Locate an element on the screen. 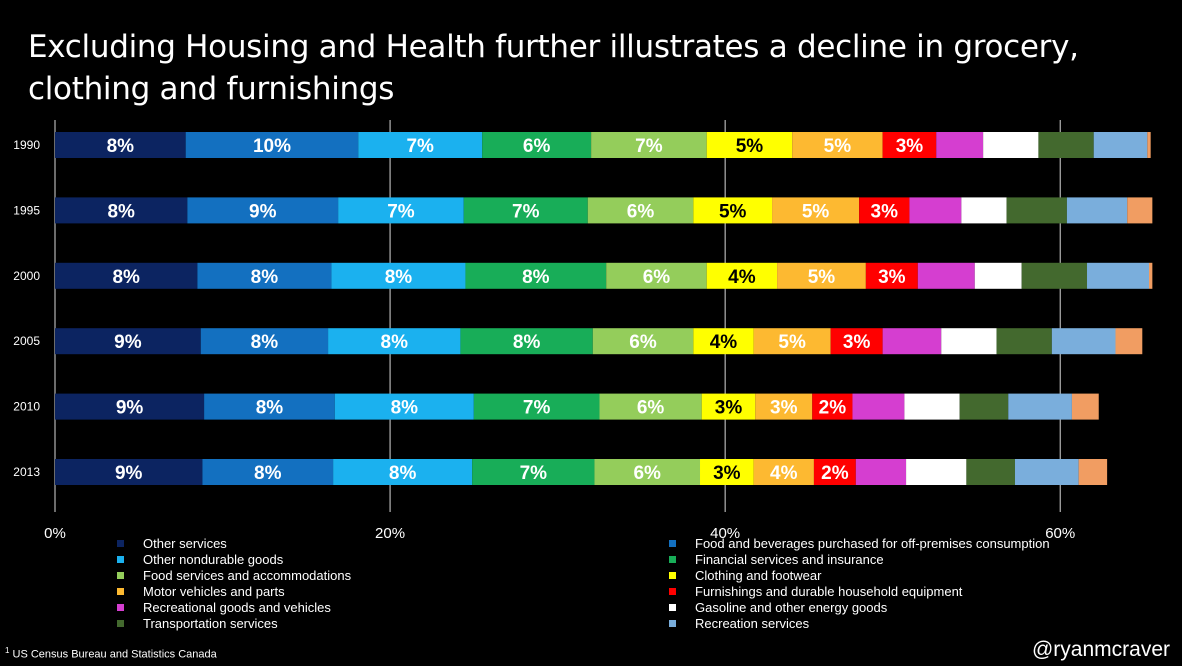 The height and width of the screenshot is (666, 1182). footnote-marker: 1 is located at coordinates (7, 650).